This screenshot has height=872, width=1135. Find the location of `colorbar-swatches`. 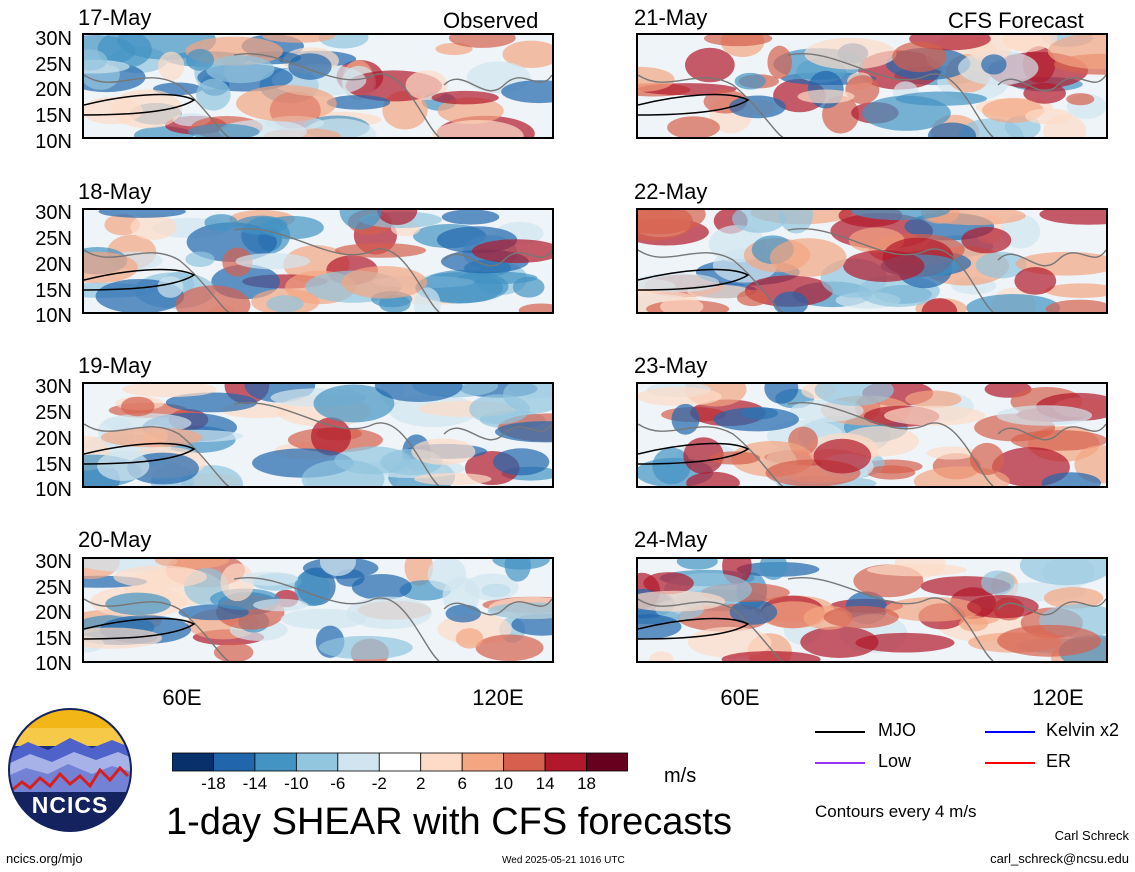

colorbar-swatches is located at coordinates (400, 762).